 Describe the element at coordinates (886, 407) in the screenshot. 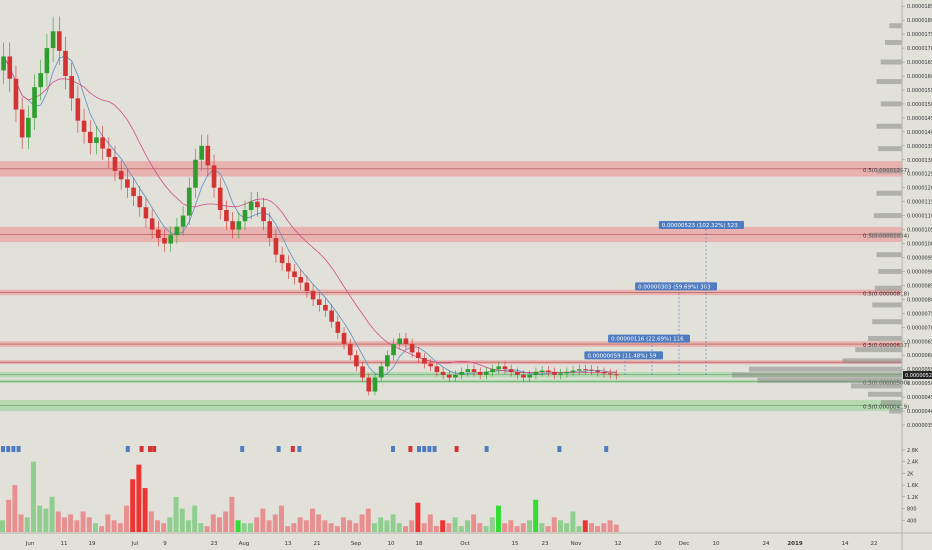

I see `zone-label-7: 0.5(0.00000419)` at that location.